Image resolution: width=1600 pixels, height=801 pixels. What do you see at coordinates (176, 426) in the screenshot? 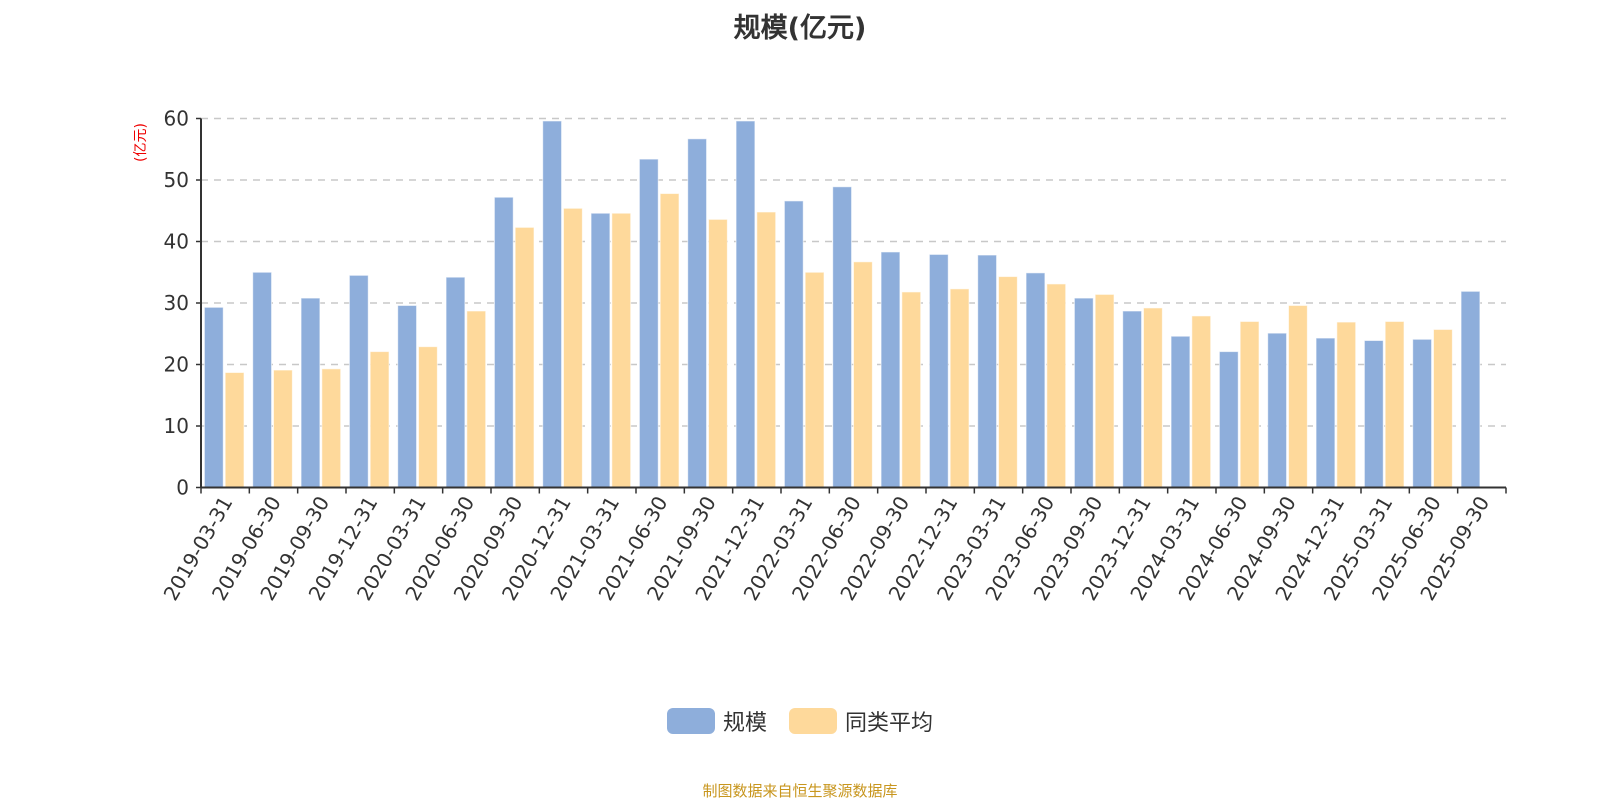
I see `y-tick-label: 10` at bounding box center [176, 426].